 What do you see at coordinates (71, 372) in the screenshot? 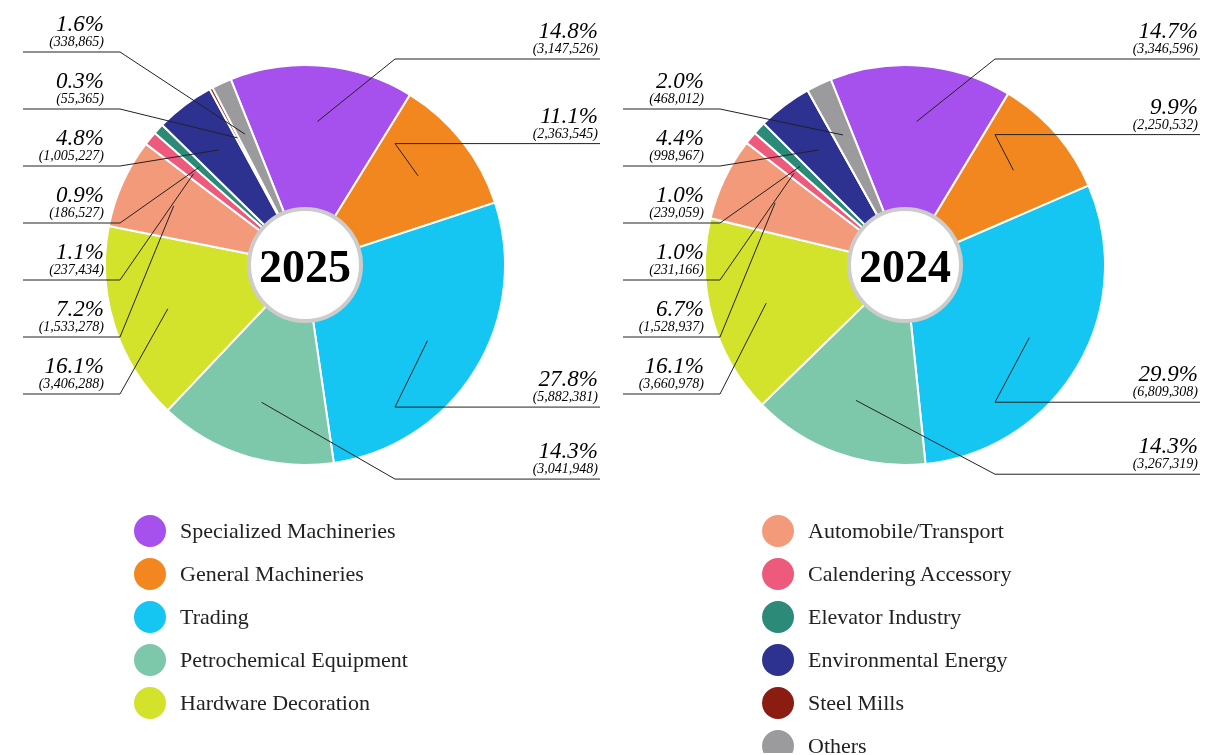
I see `data-label: 16.1% (3,406,288)` at bounding box center [71, 372].